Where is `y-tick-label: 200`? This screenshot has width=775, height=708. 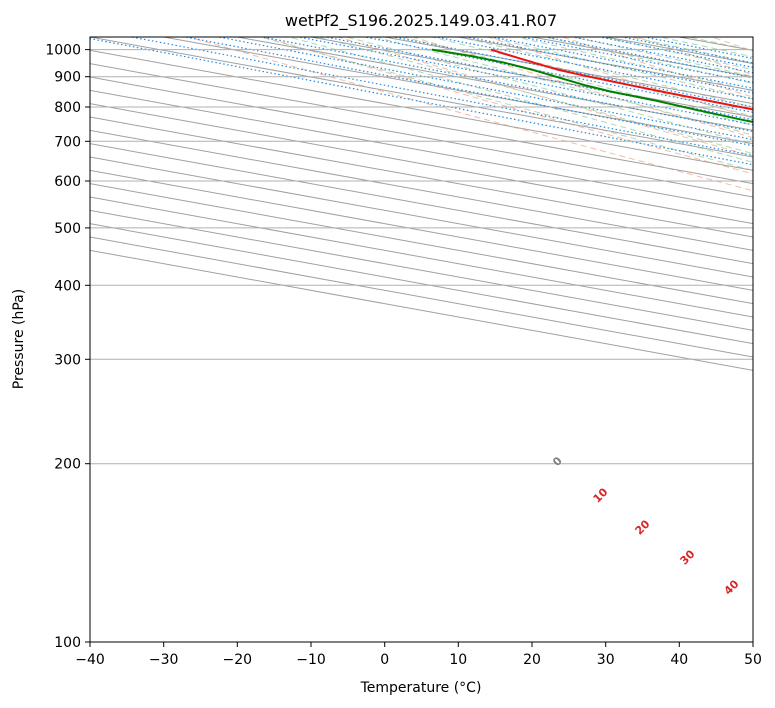
y-tick-label: 200 is located at coordinates (67, 465).